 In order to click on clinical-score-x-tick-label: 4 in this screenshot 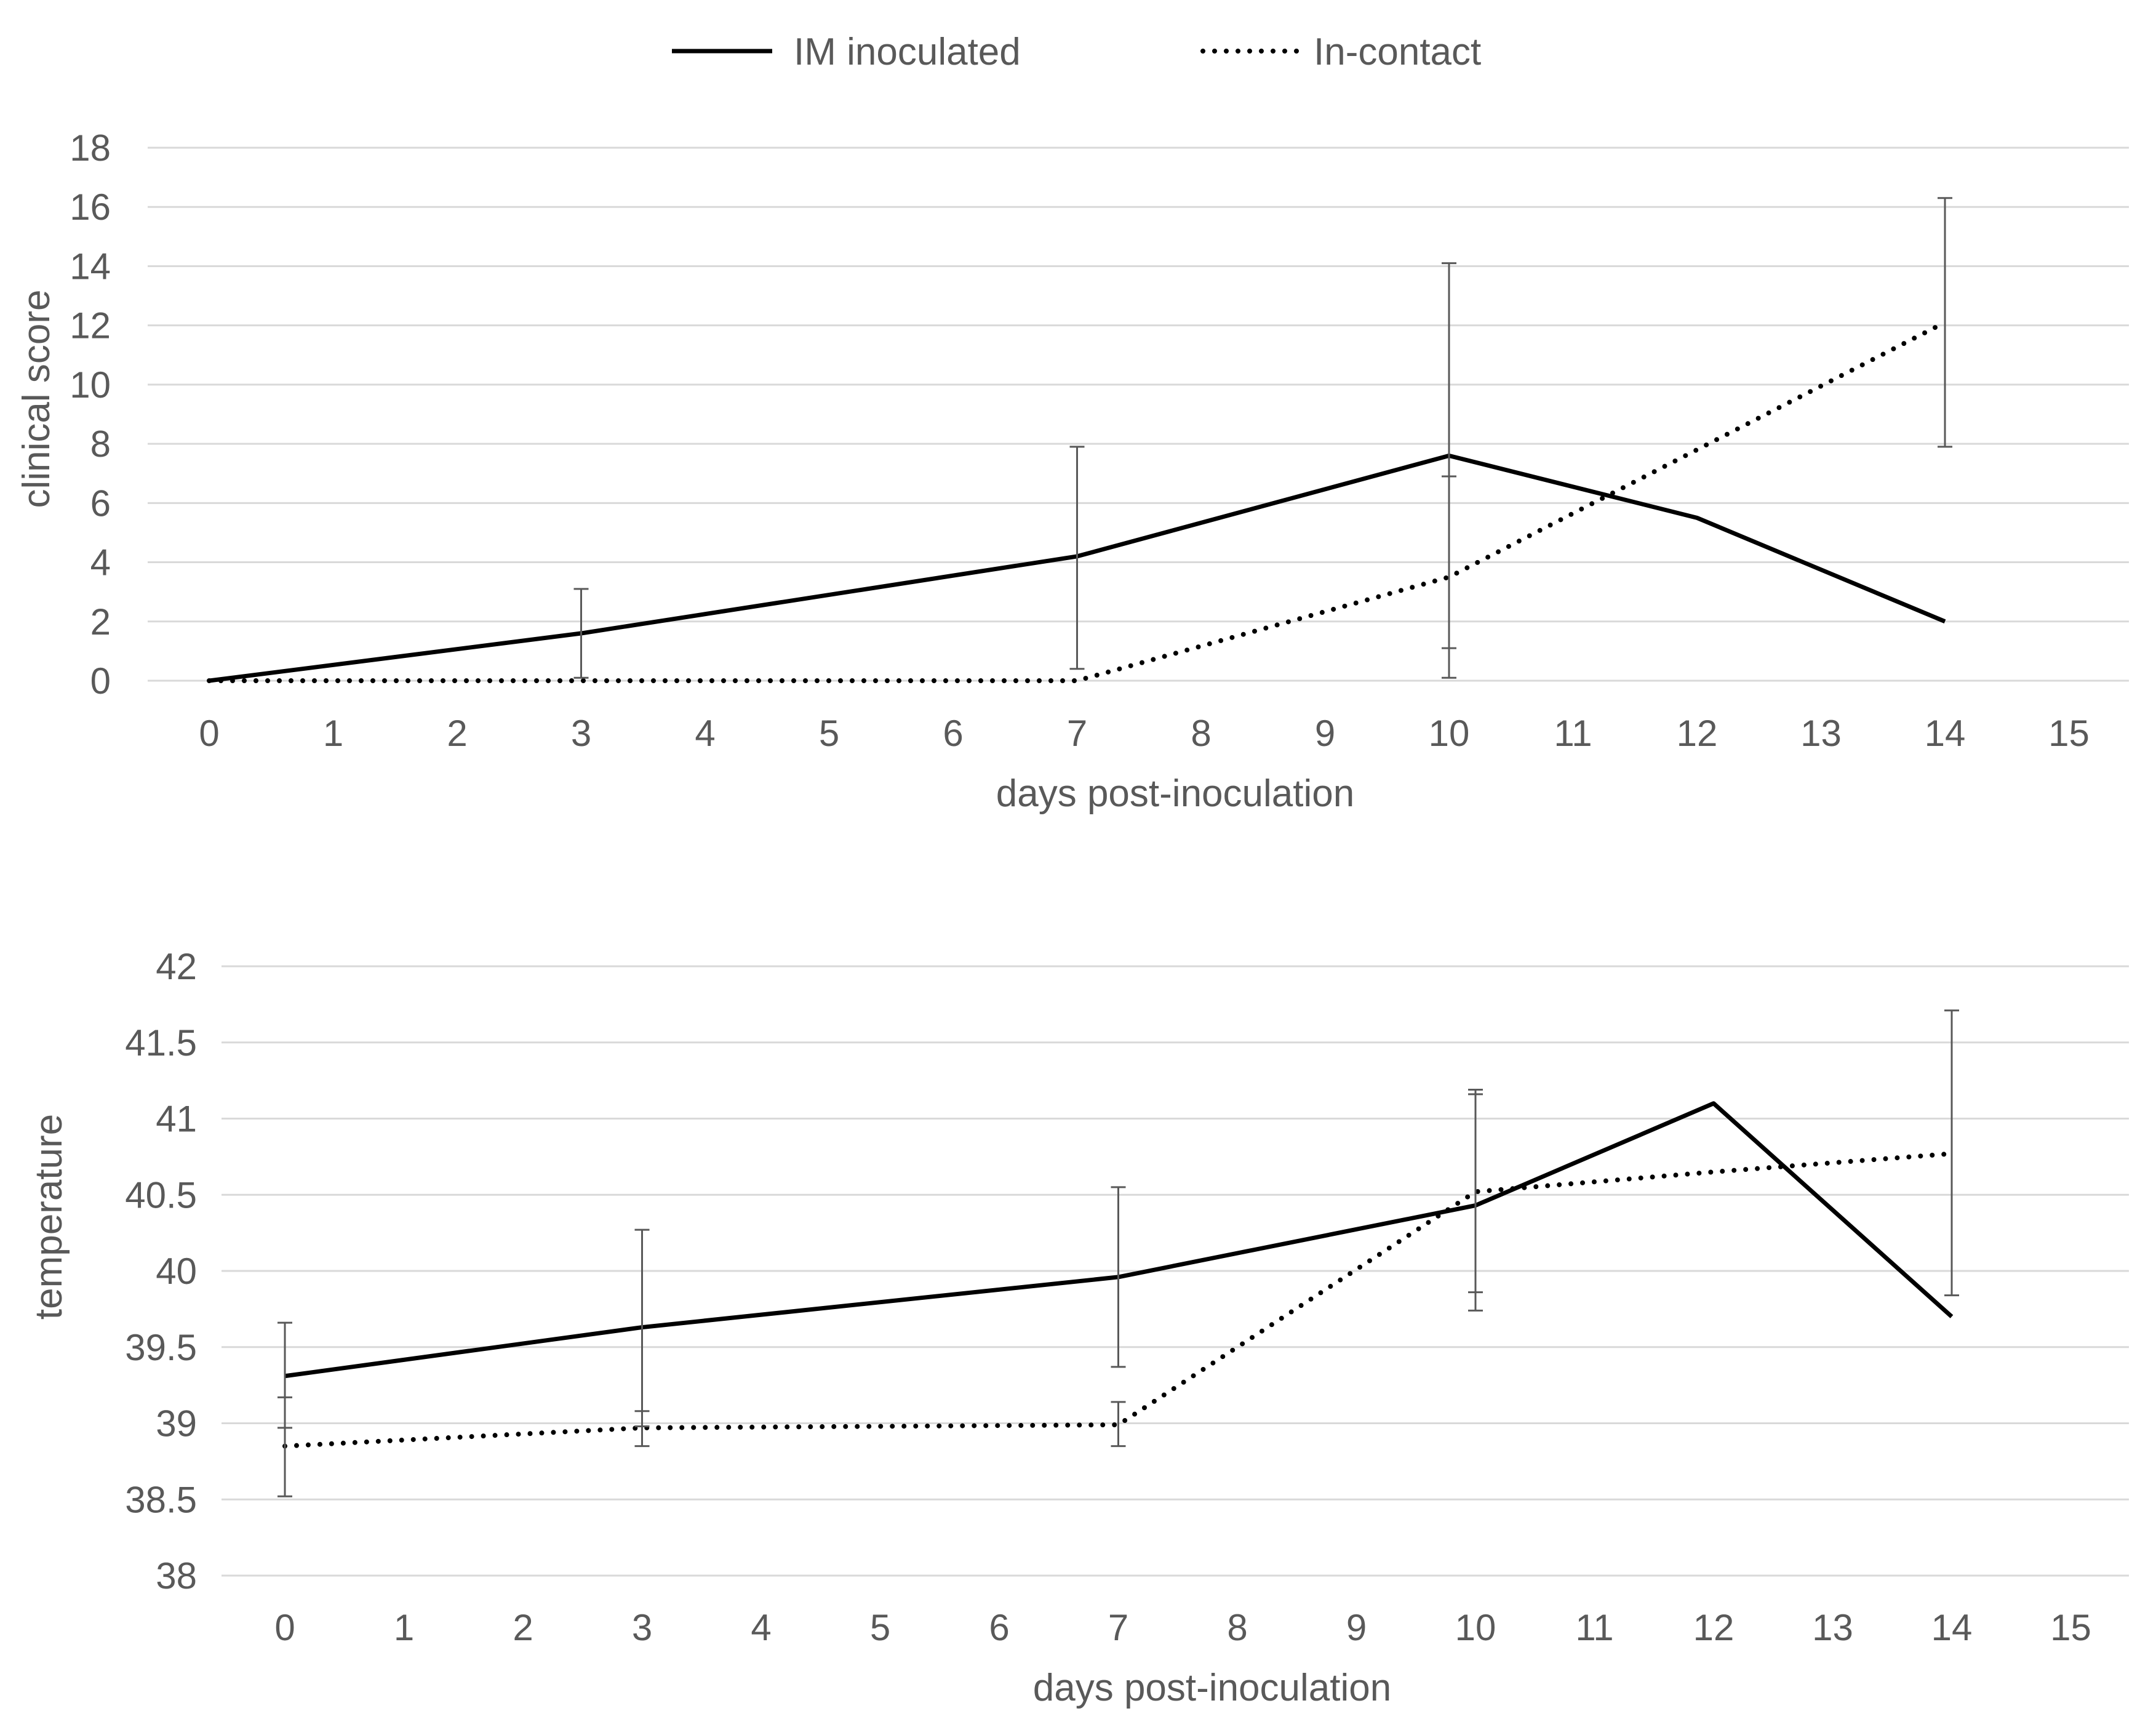, I will do `click(705, 734)`.